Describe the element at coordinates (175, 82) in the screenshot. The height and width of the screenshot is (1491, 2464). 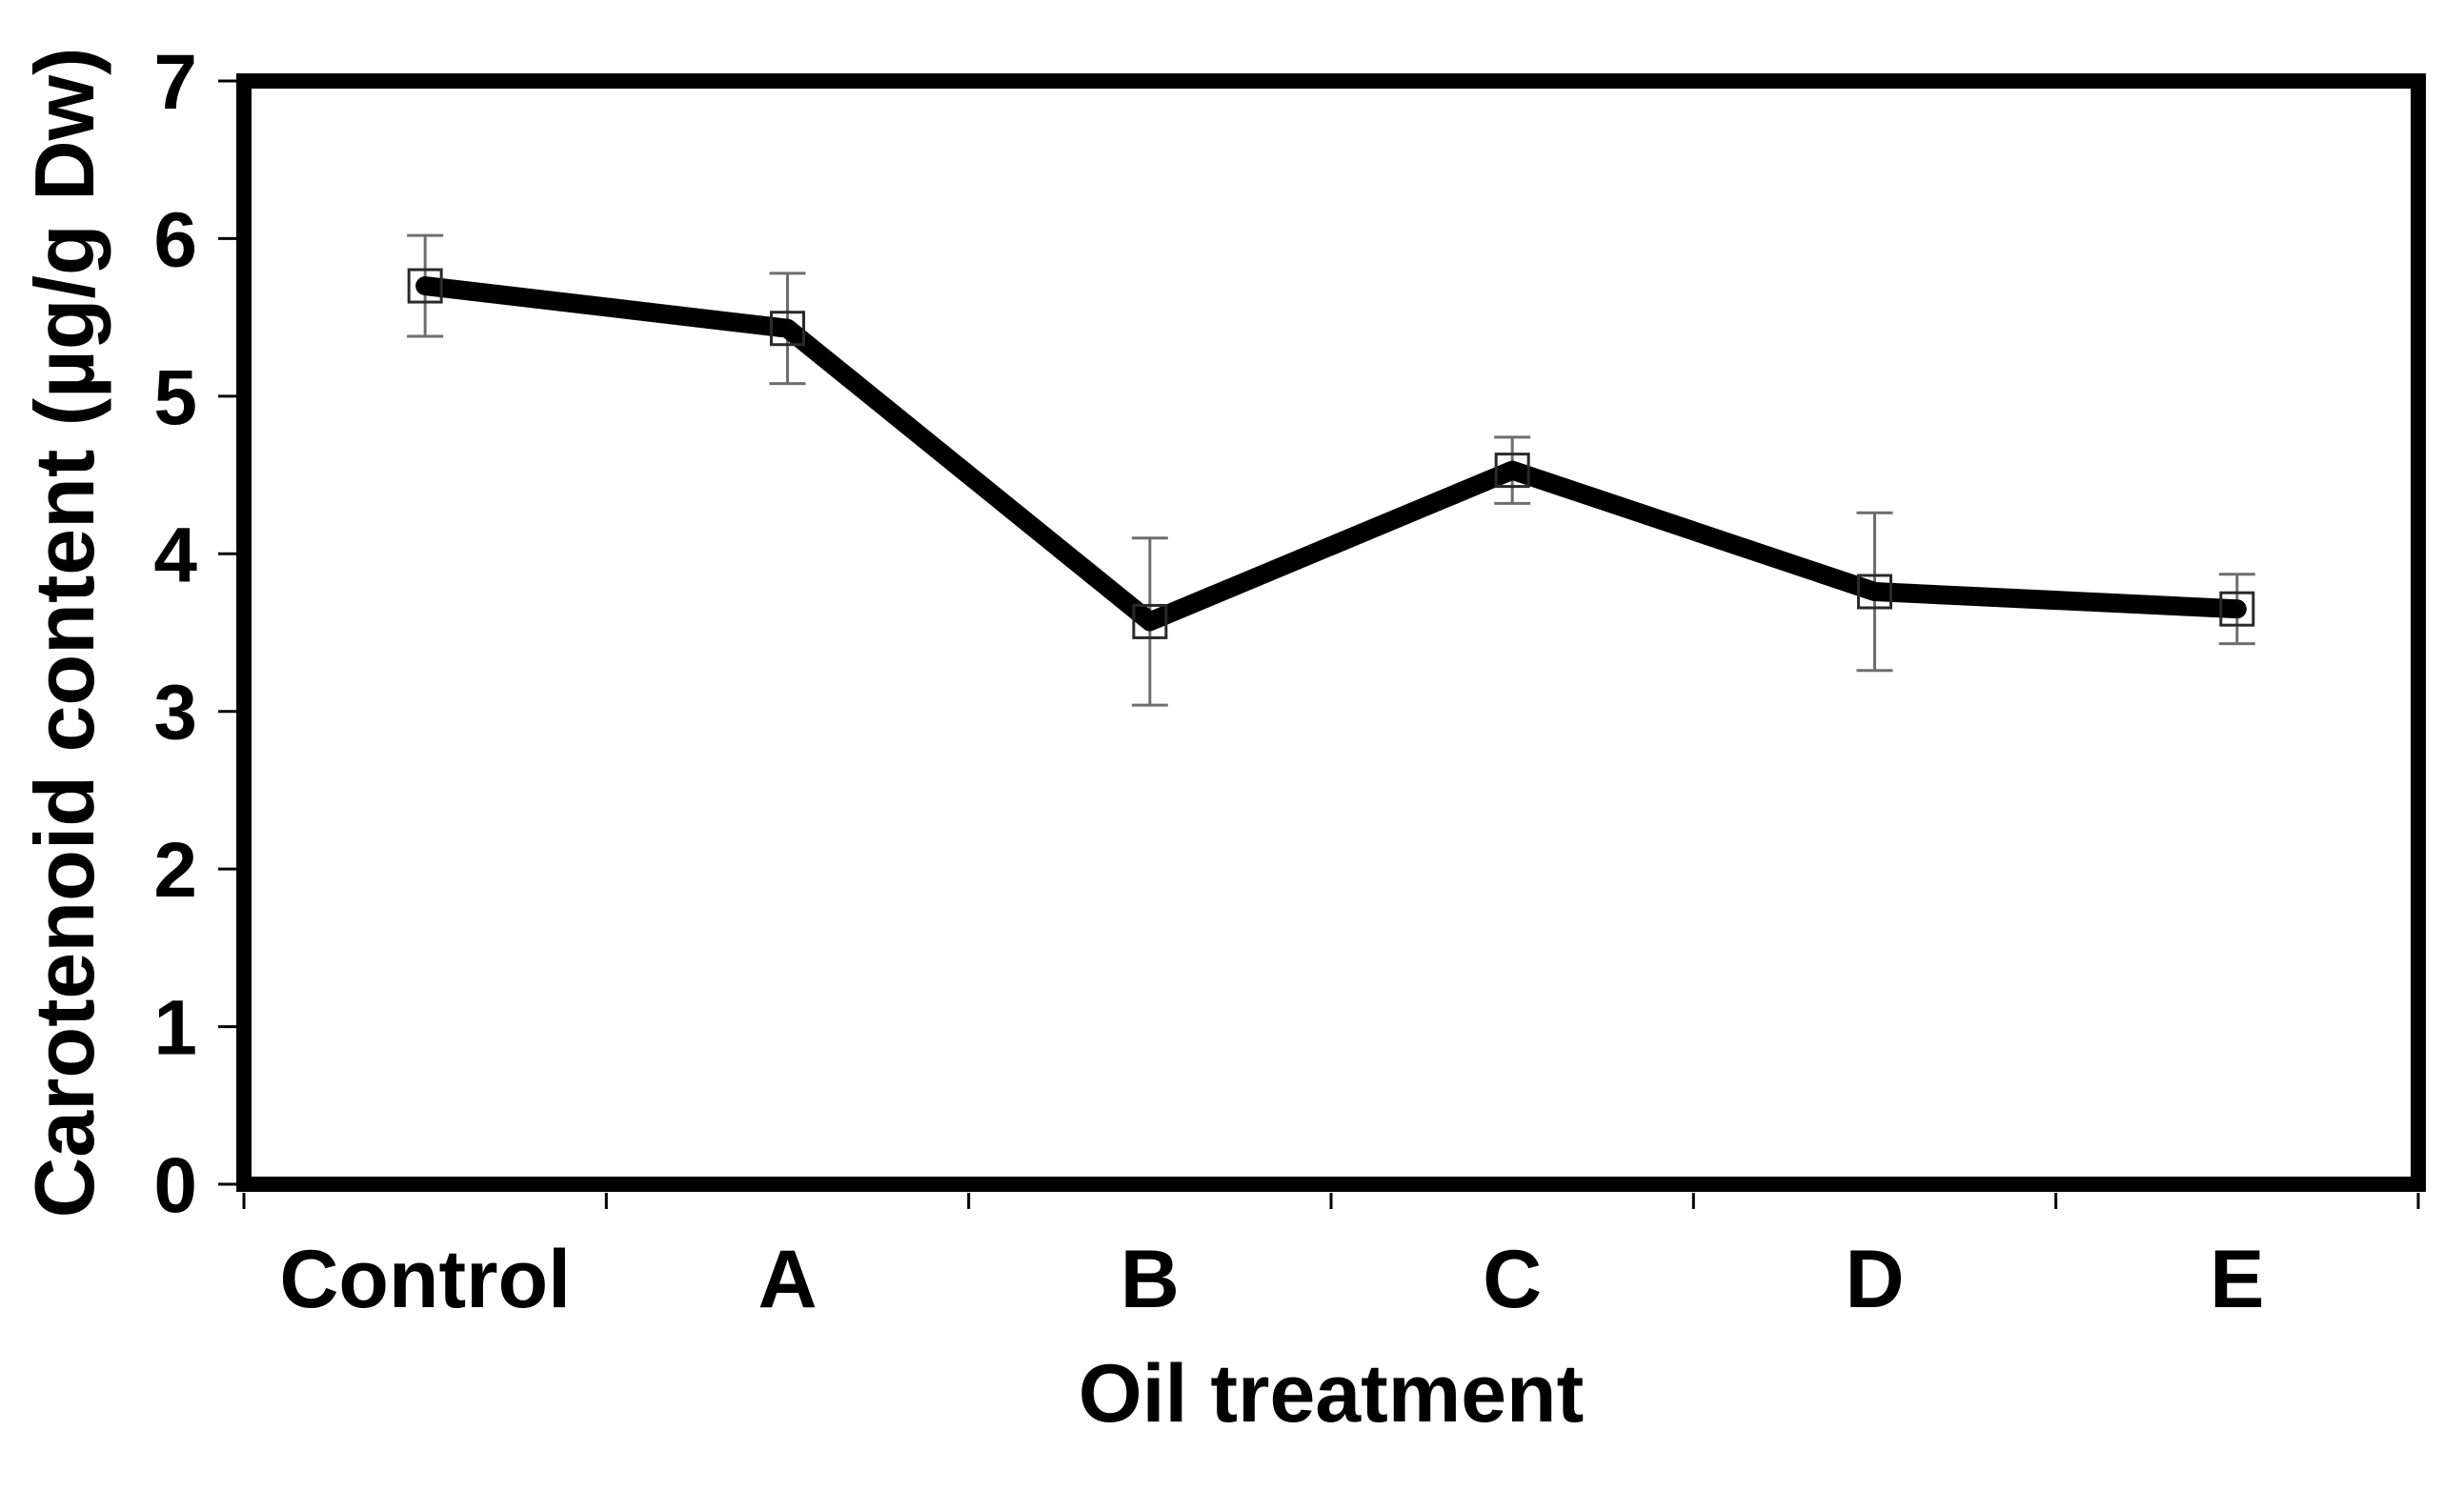
I see `y-axis-tick-label: 7` at that location.